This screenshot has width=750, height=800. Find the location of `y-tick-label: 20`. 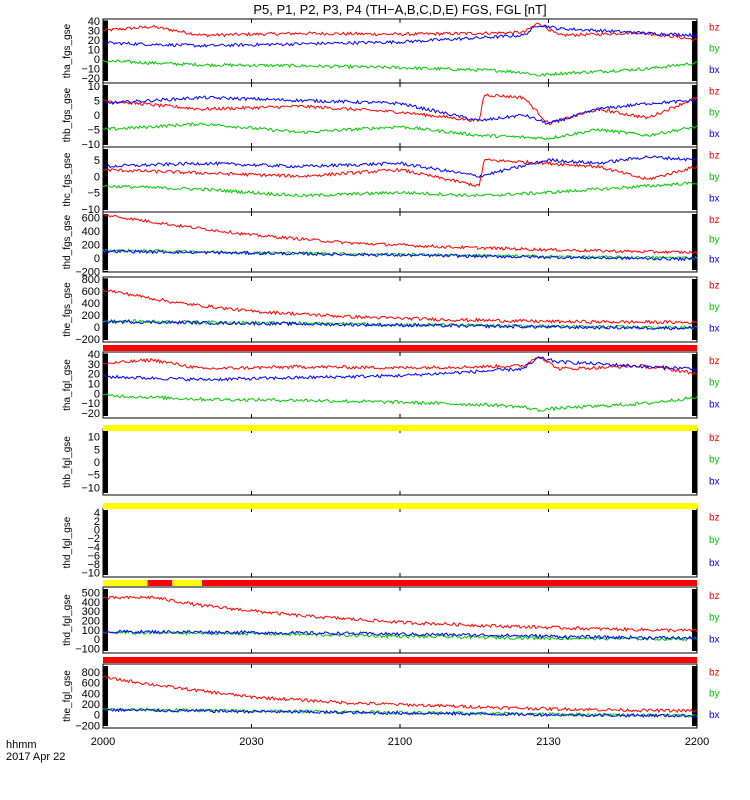

y-tick-label: 20 is located at coordinates (94, 41).